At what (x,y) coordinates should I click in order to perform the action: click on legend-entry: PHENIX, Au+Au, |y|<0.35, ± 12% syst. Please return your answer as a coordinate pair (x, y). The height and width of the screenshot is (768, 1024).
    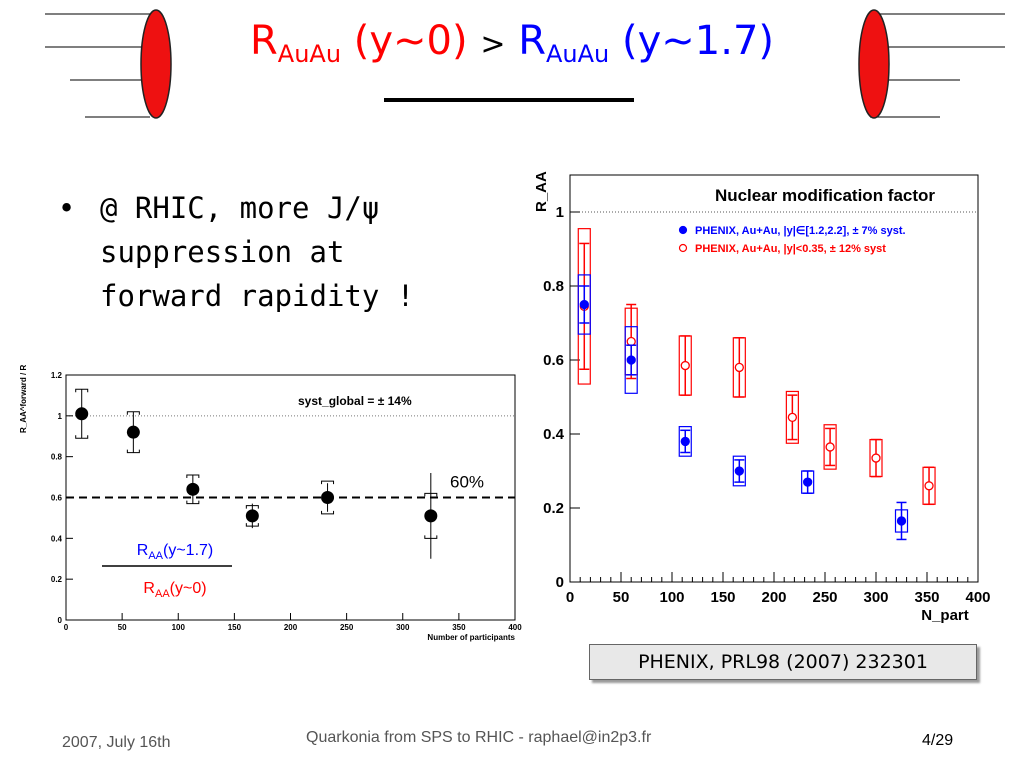
    Looking at the image, I should click on (790, 249).